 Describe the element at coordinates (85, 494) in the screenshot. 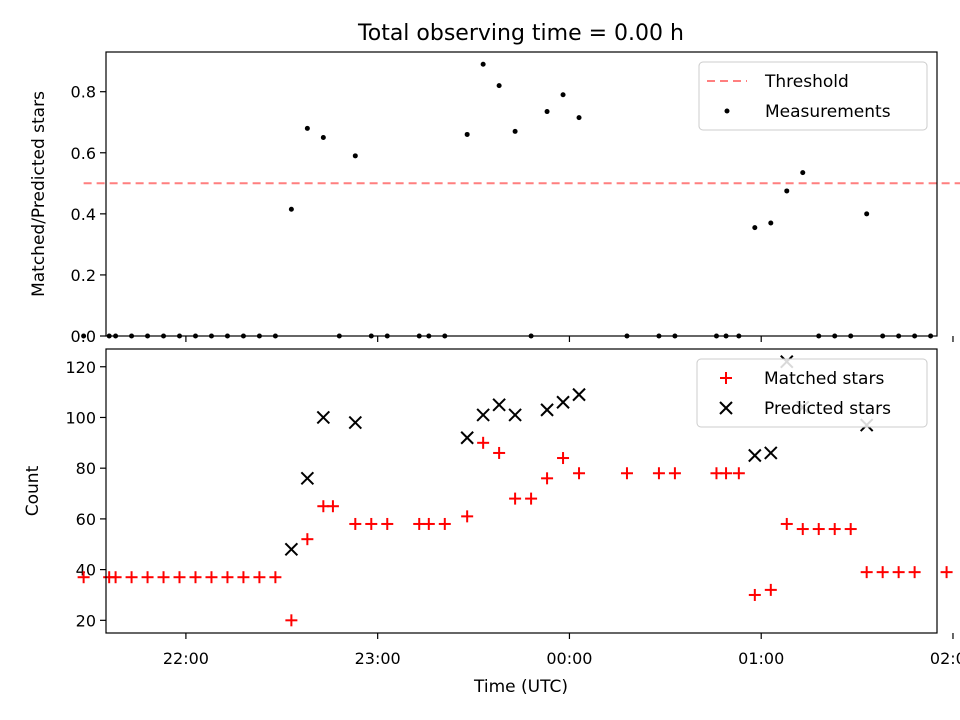

I see `bottom-y-ticks: 20 40 60 80 100 120` at that location.